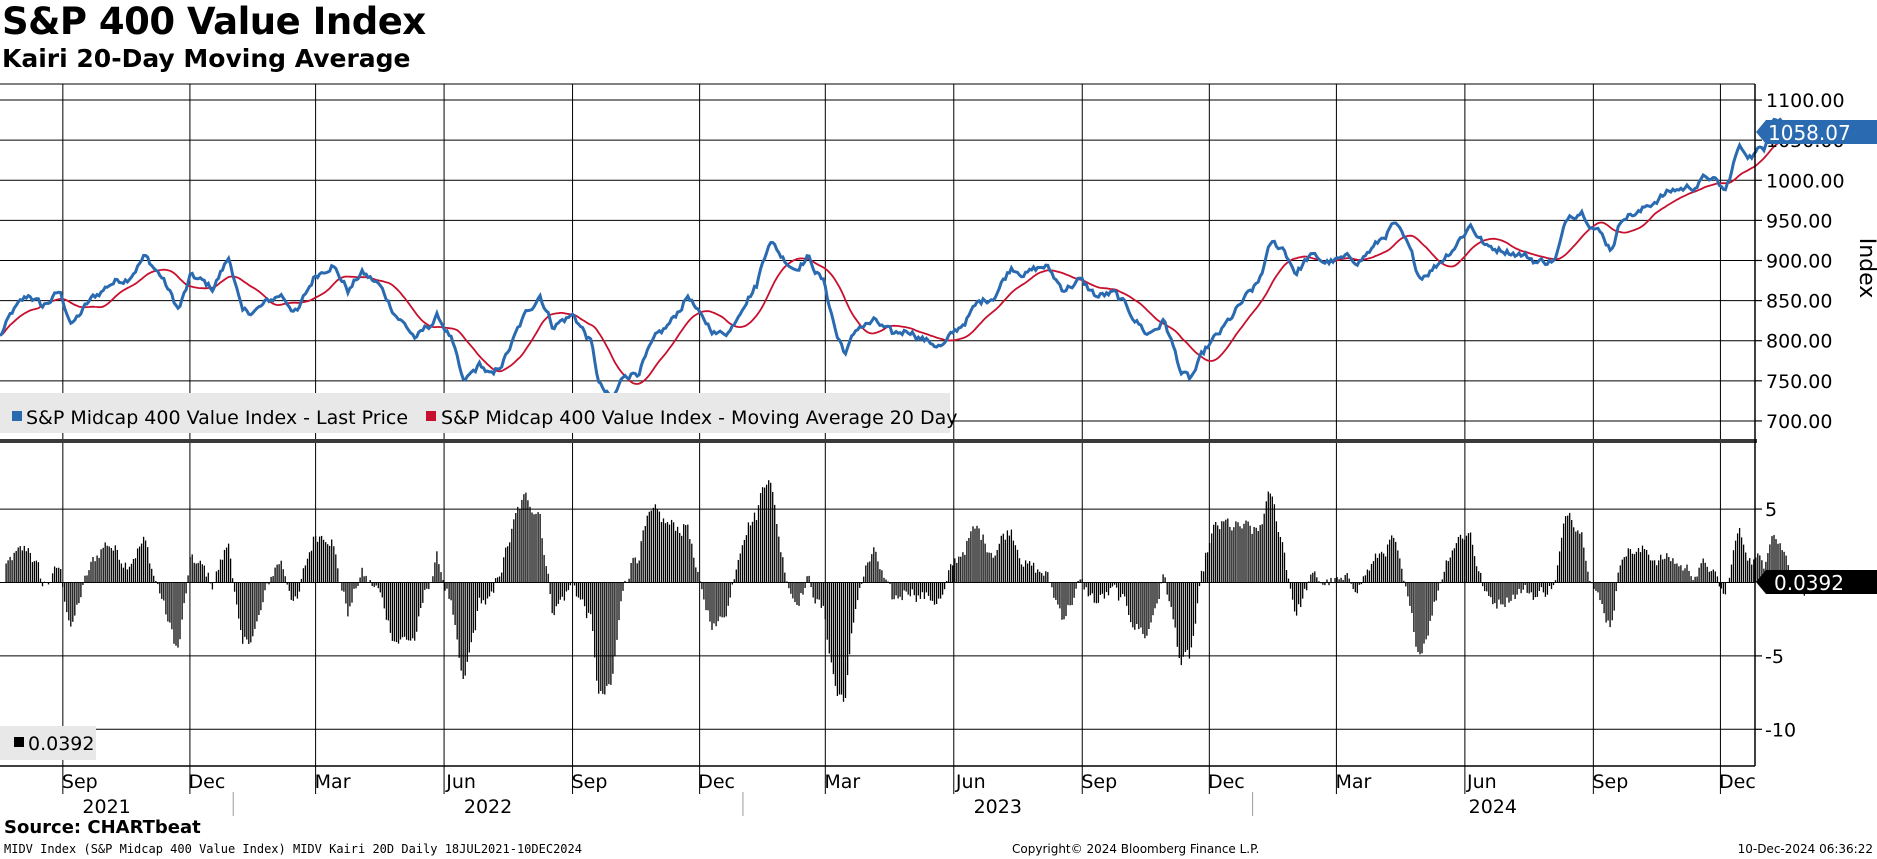  I want to click on kairi-legend: 0.0392, so click(48, 743).